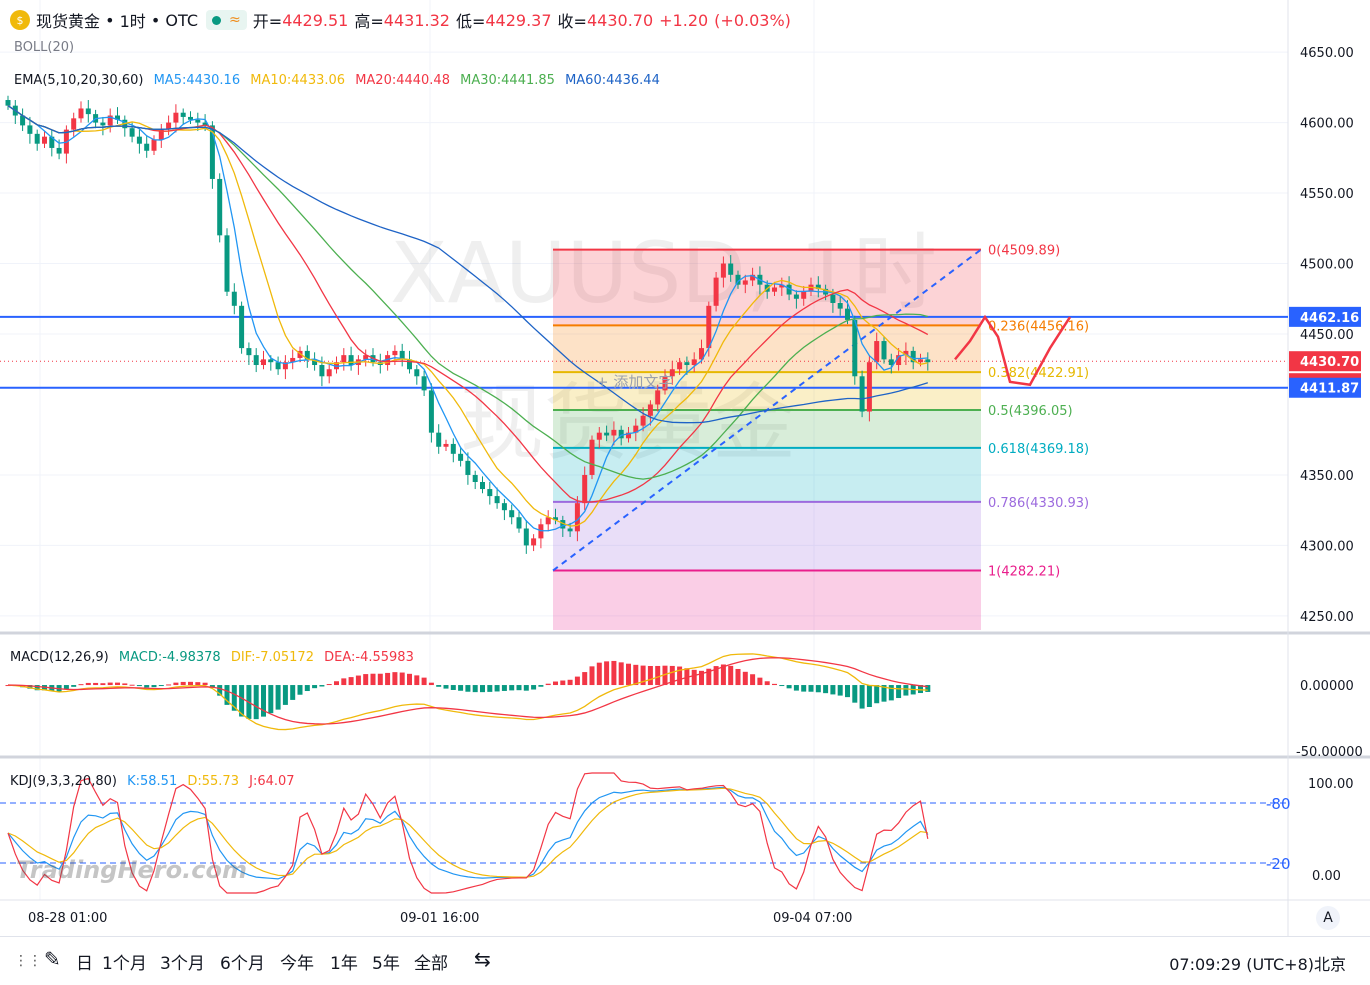  I want to click on boll-indicator-label: BOLL(20), so click(44, 47).